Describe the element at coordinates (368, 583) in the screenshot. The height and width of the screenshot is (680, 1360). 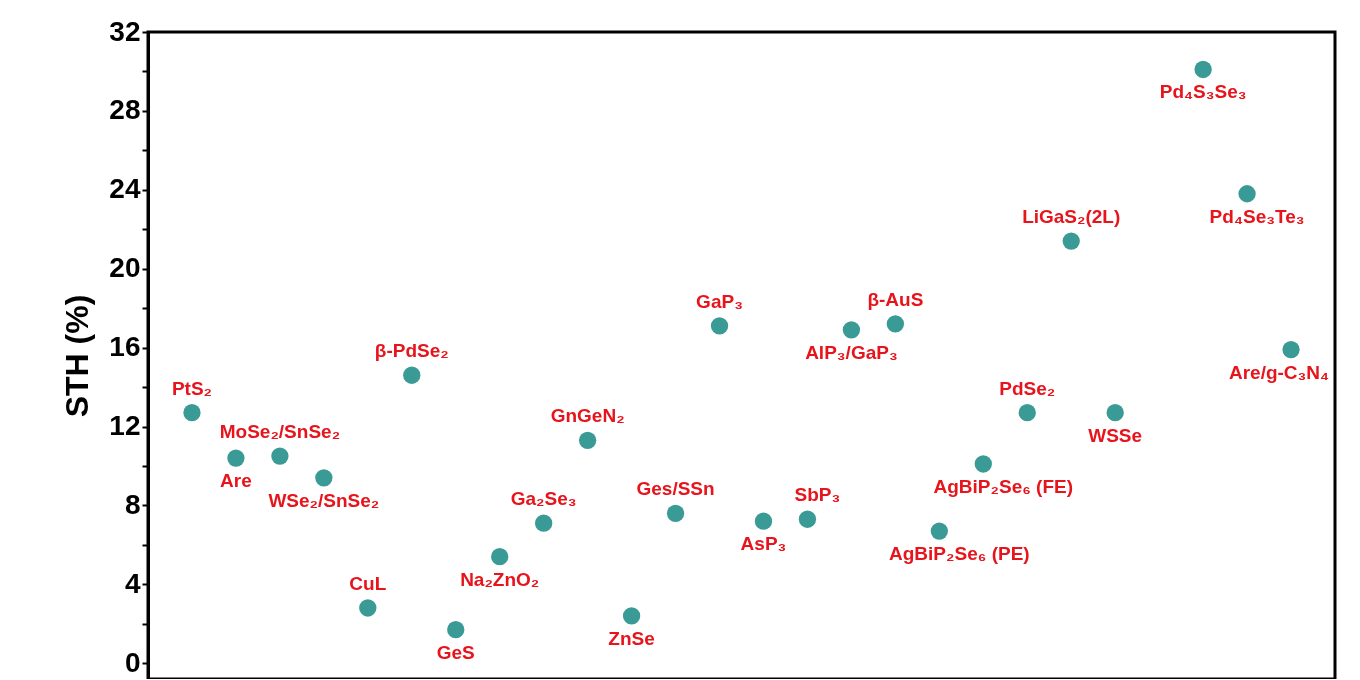
I see `x-tick-label: CuL` at that location.